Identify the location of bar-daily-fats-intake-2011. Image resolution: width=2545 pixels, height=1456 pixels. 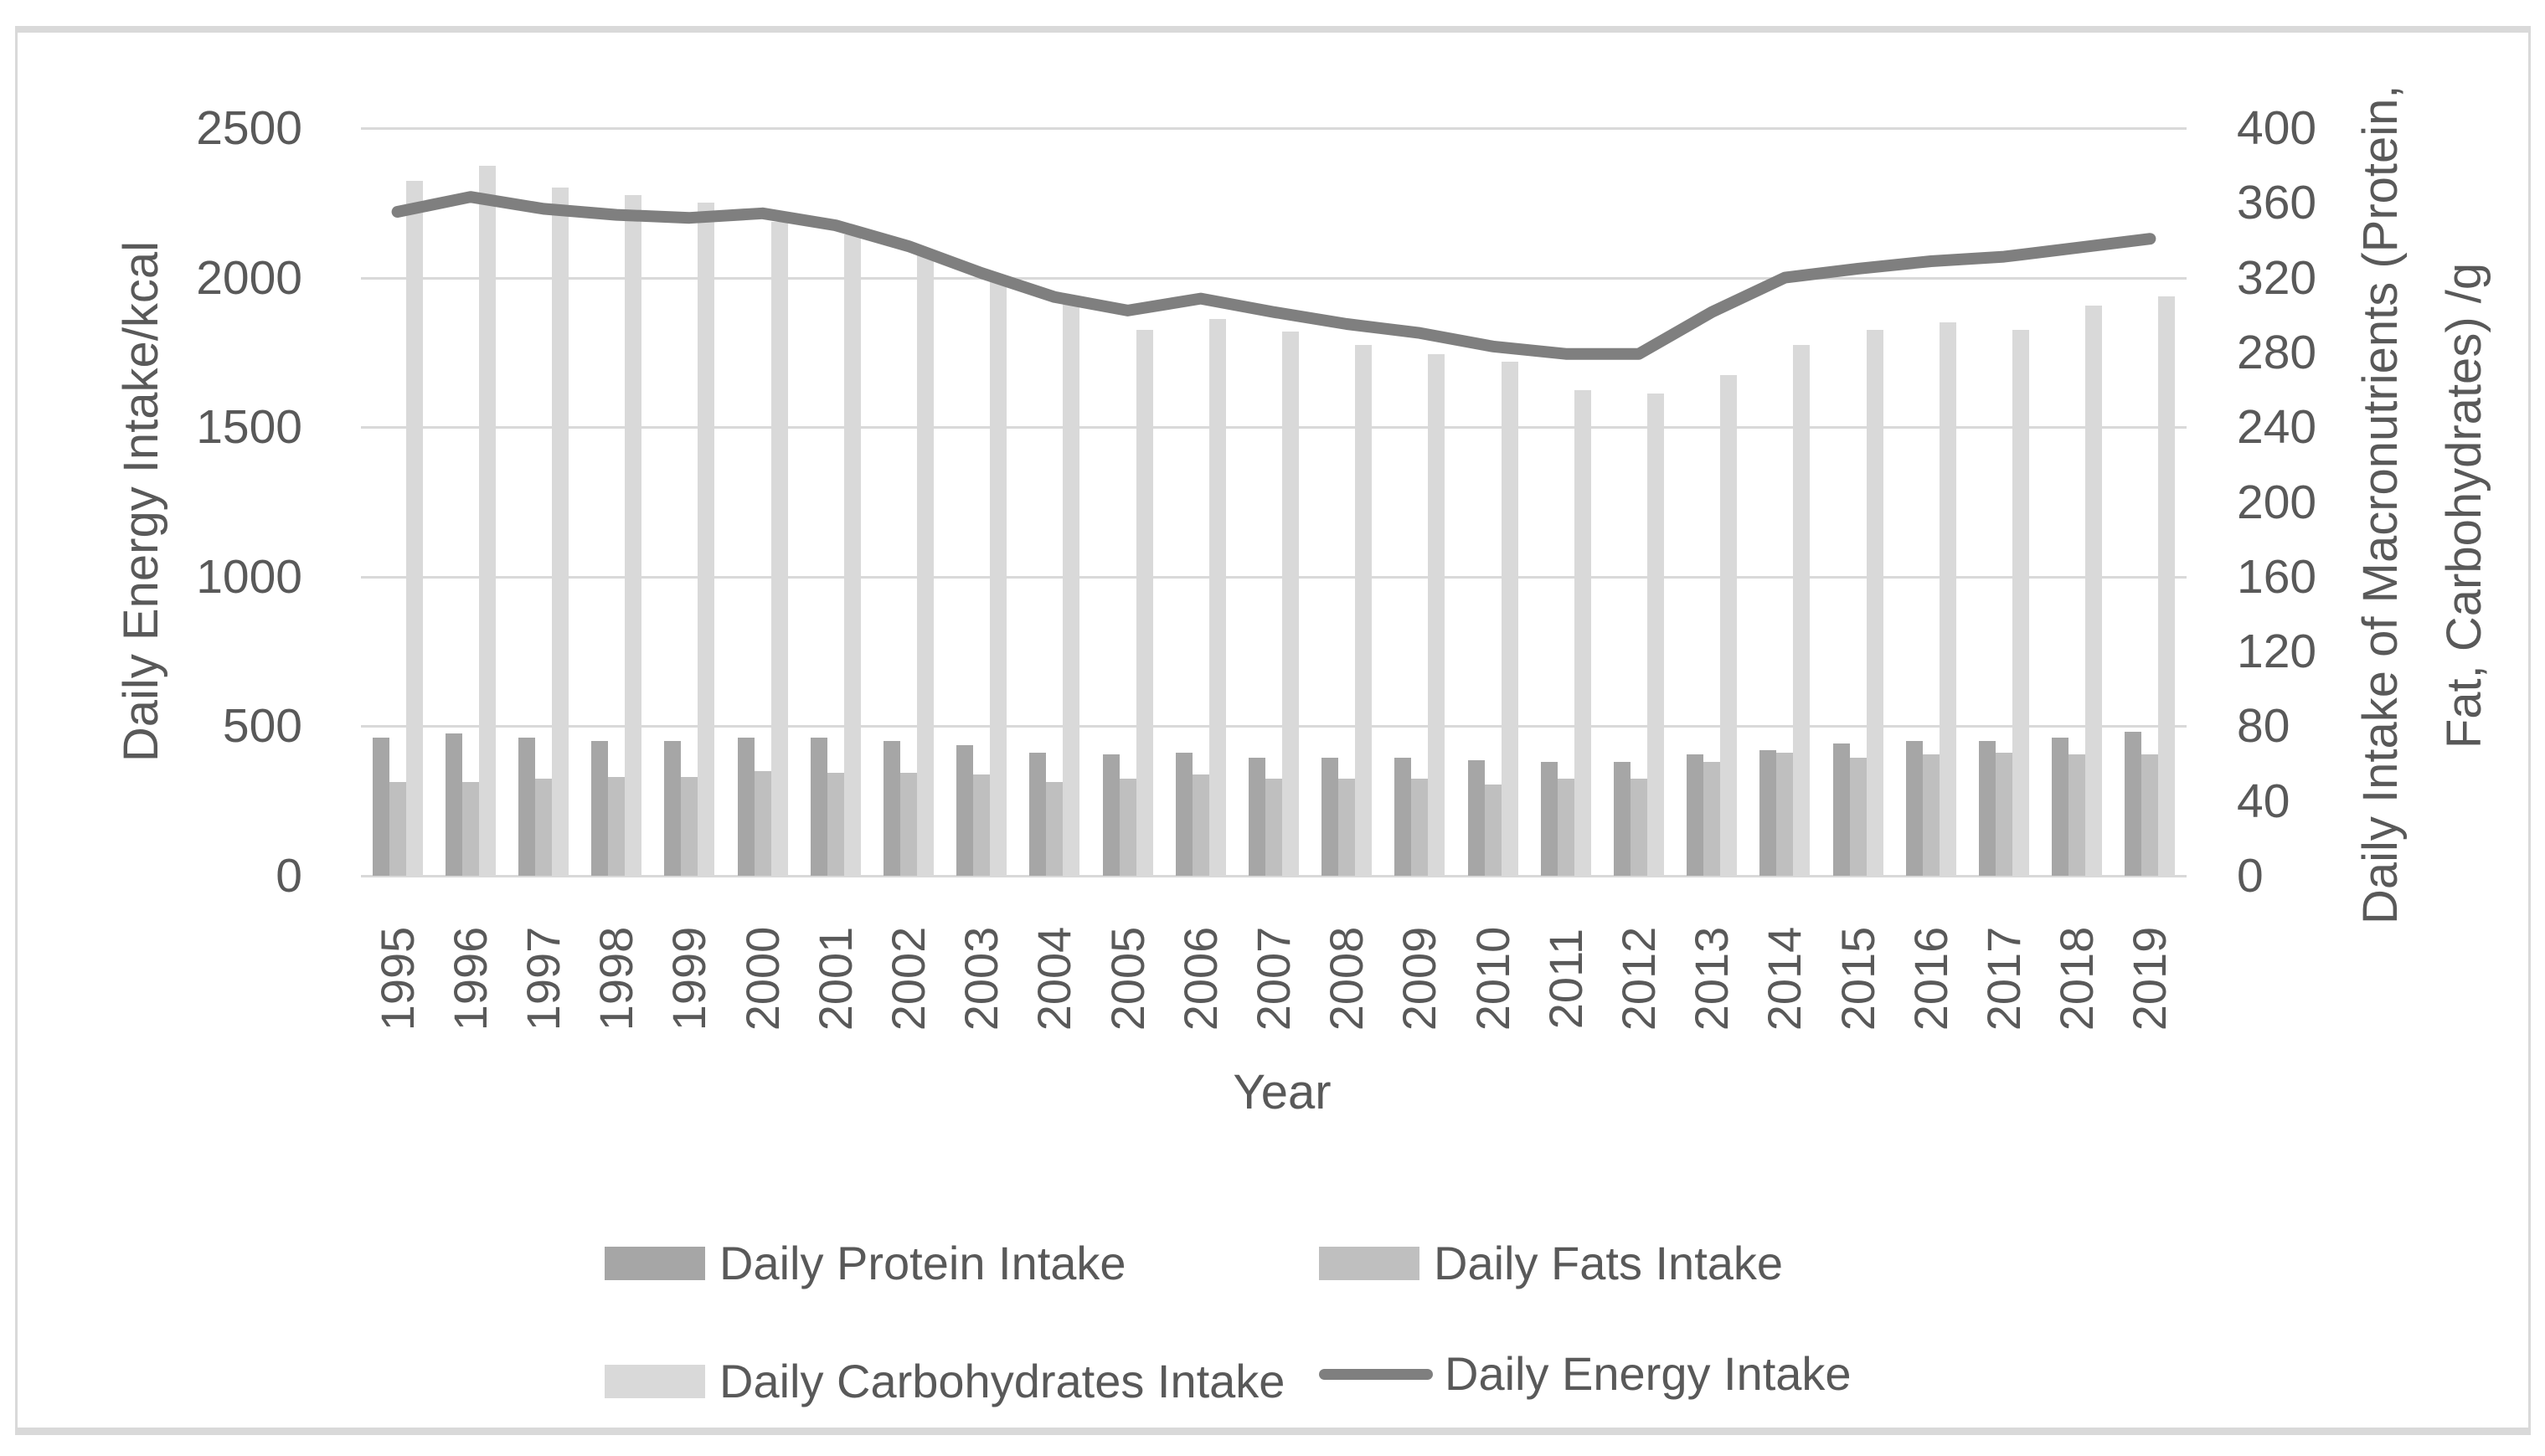
(1565, 827).